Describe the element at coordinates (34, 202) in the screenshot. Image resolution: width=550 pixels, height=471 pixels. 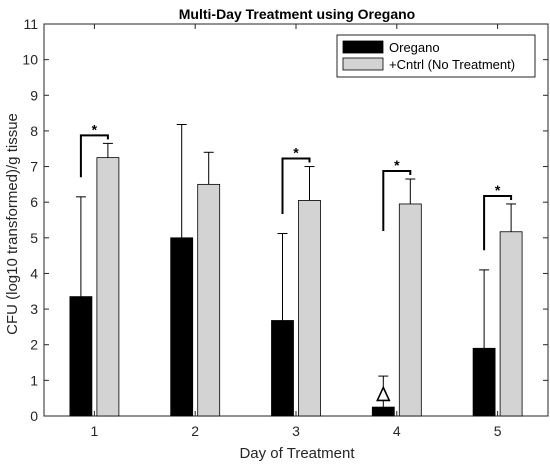
I see `y-tick-label: 6` at that location.